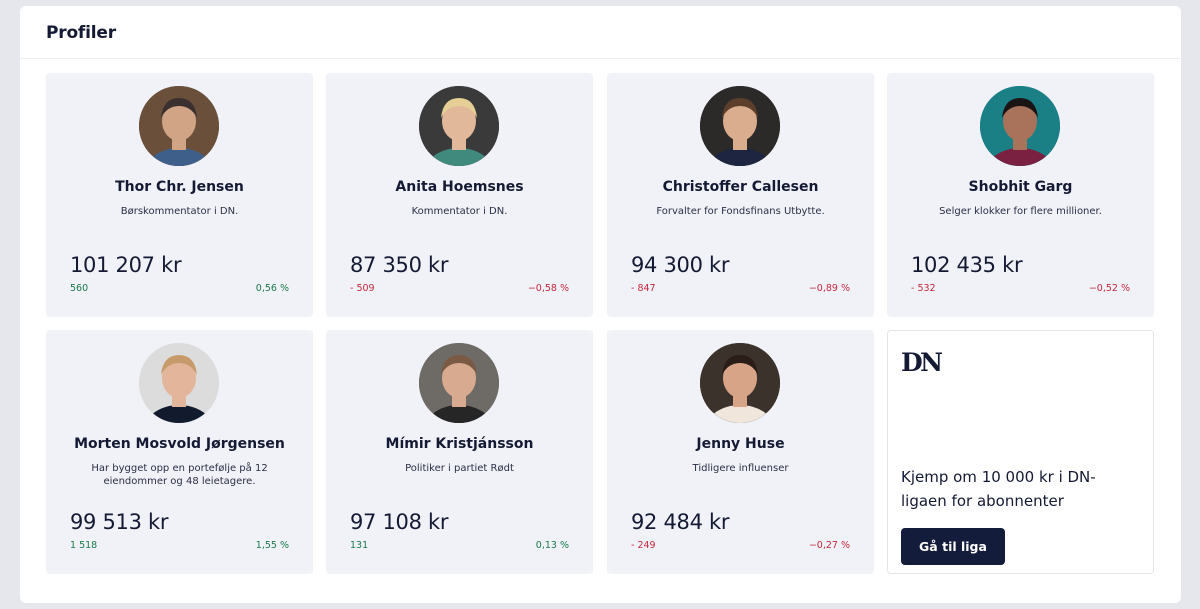 The width and height of the screenshot is (1200, 609). Describe the element at coordinates (179, 444) in the screenshot. I see `profile-name: Morten Mosvold Jørgensen` at that location.